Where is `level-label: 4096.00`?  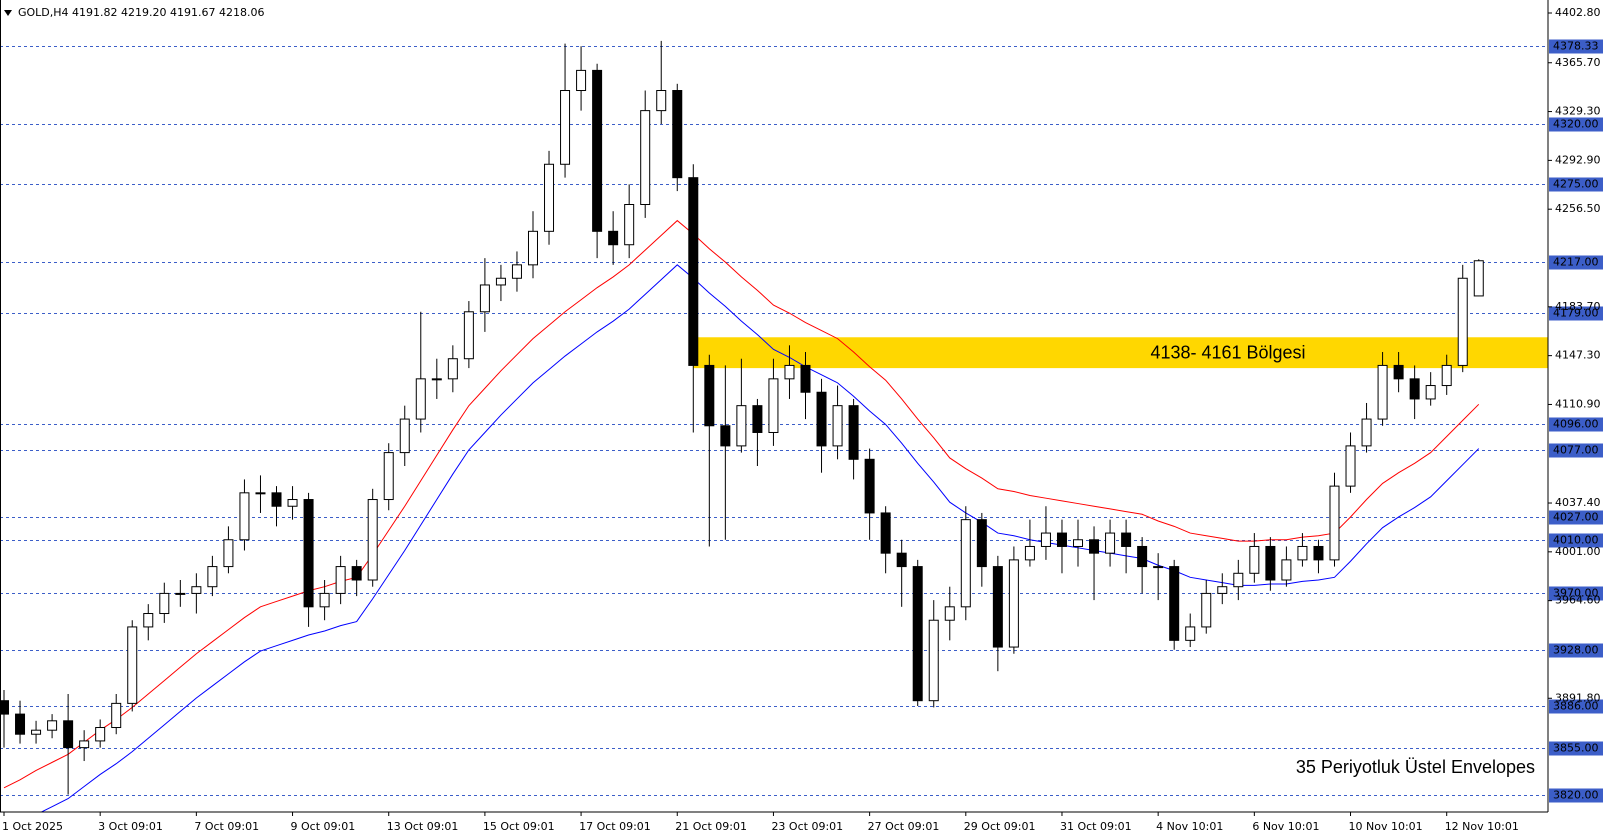
level-label: 4096.00 is located at coordinates (1576, 424).